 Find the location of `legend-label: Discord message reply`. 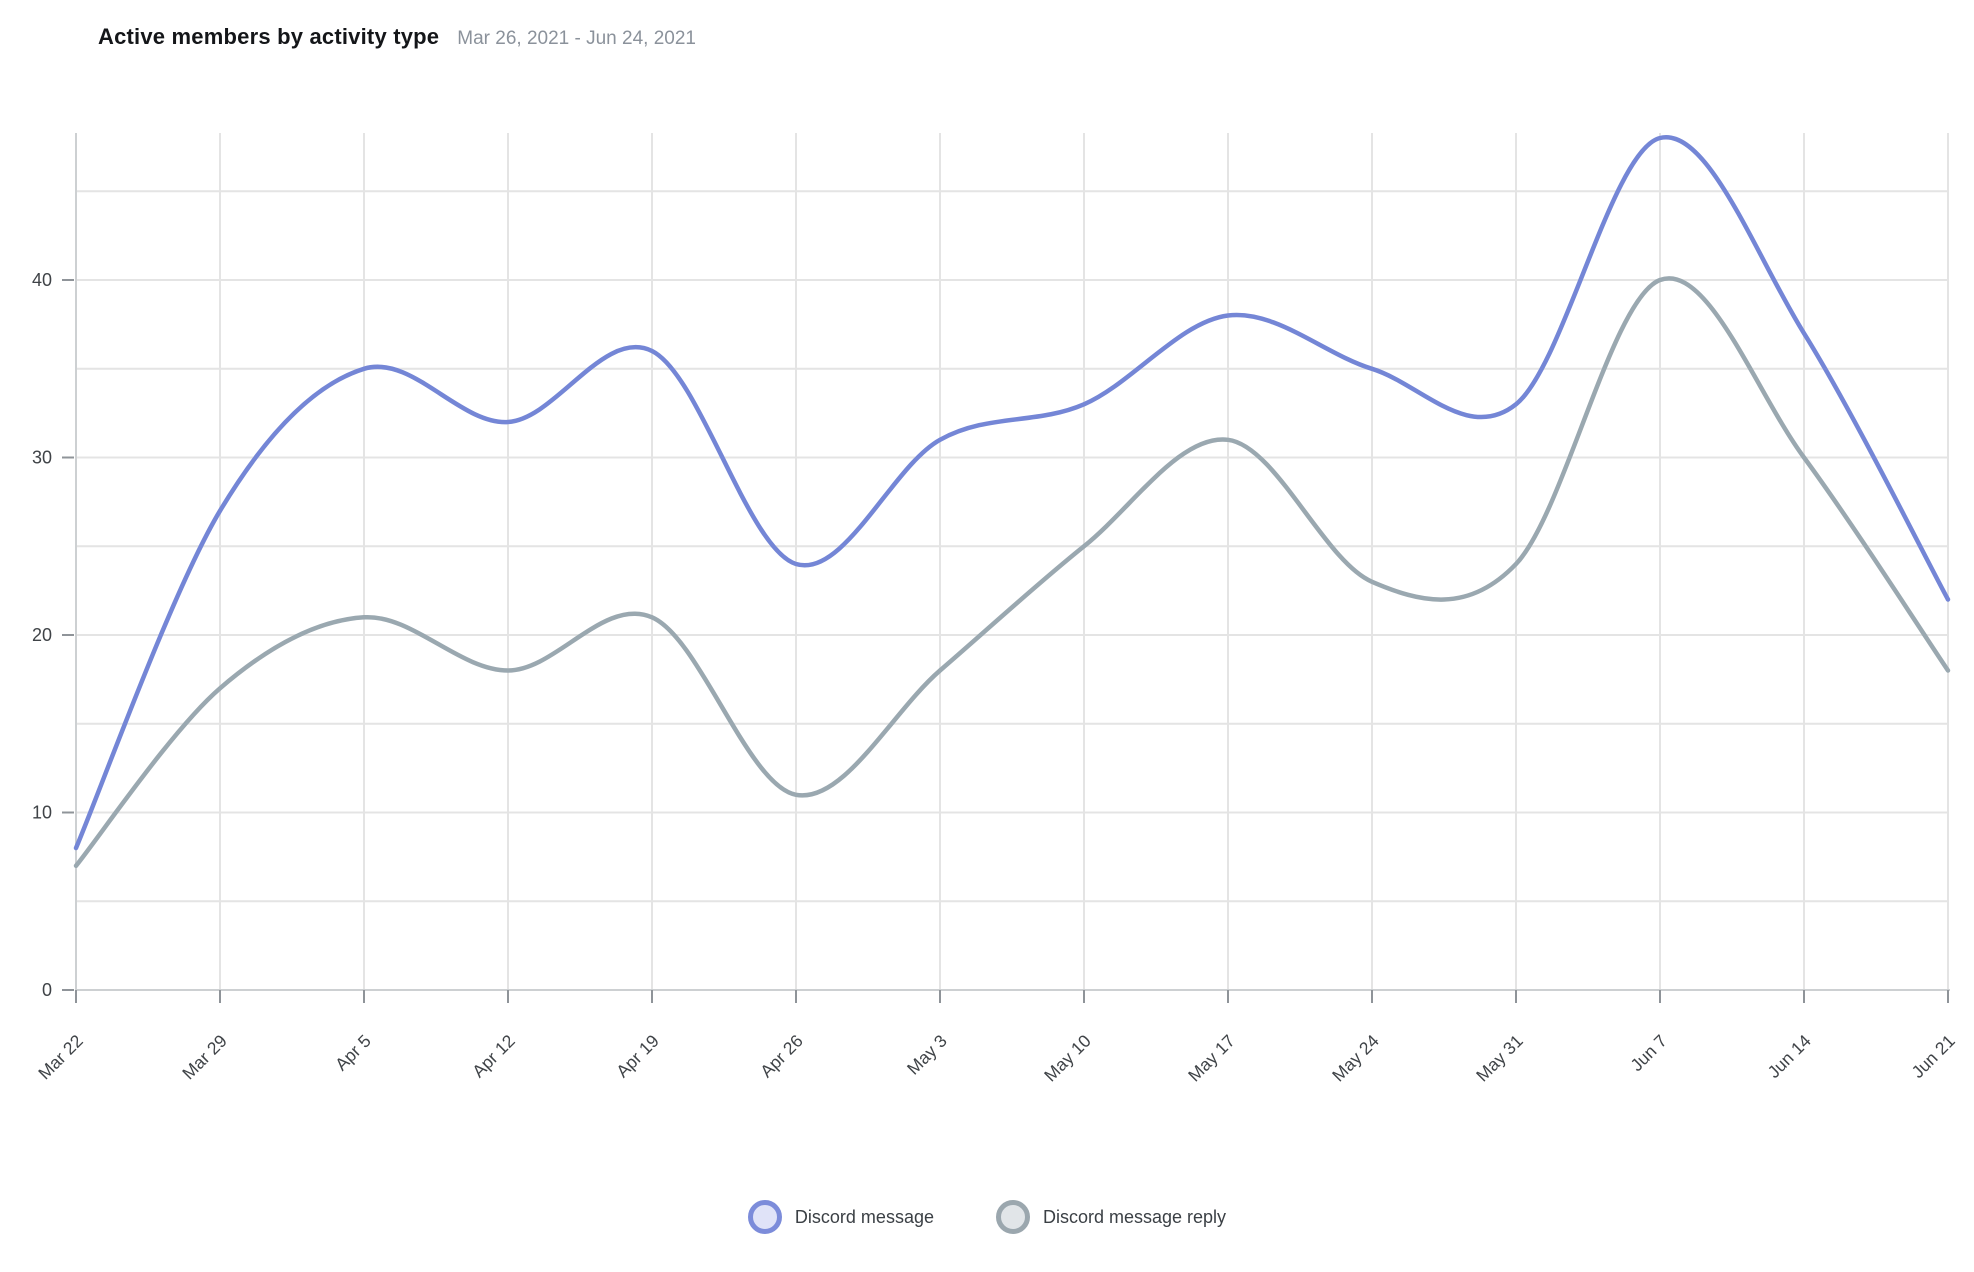

legend-label: Discord message reply is located at coordinates (1134, 1216).